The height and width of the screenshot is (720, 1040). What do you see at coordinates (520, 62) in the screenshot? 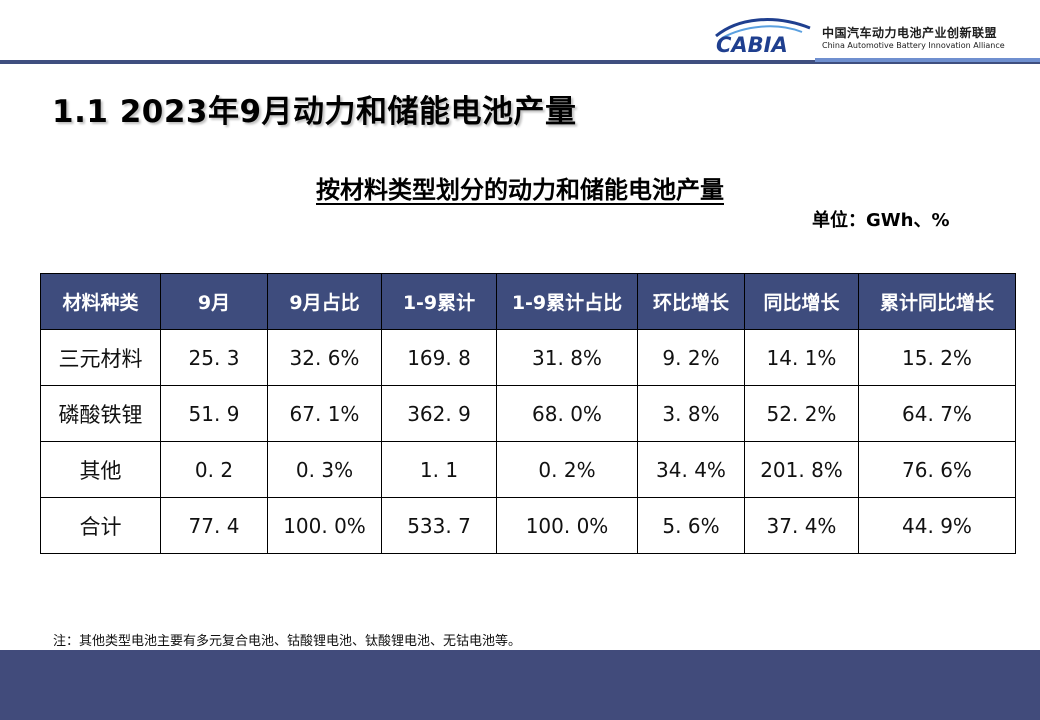
I see `header-divider` at bounding box center [520, 62].